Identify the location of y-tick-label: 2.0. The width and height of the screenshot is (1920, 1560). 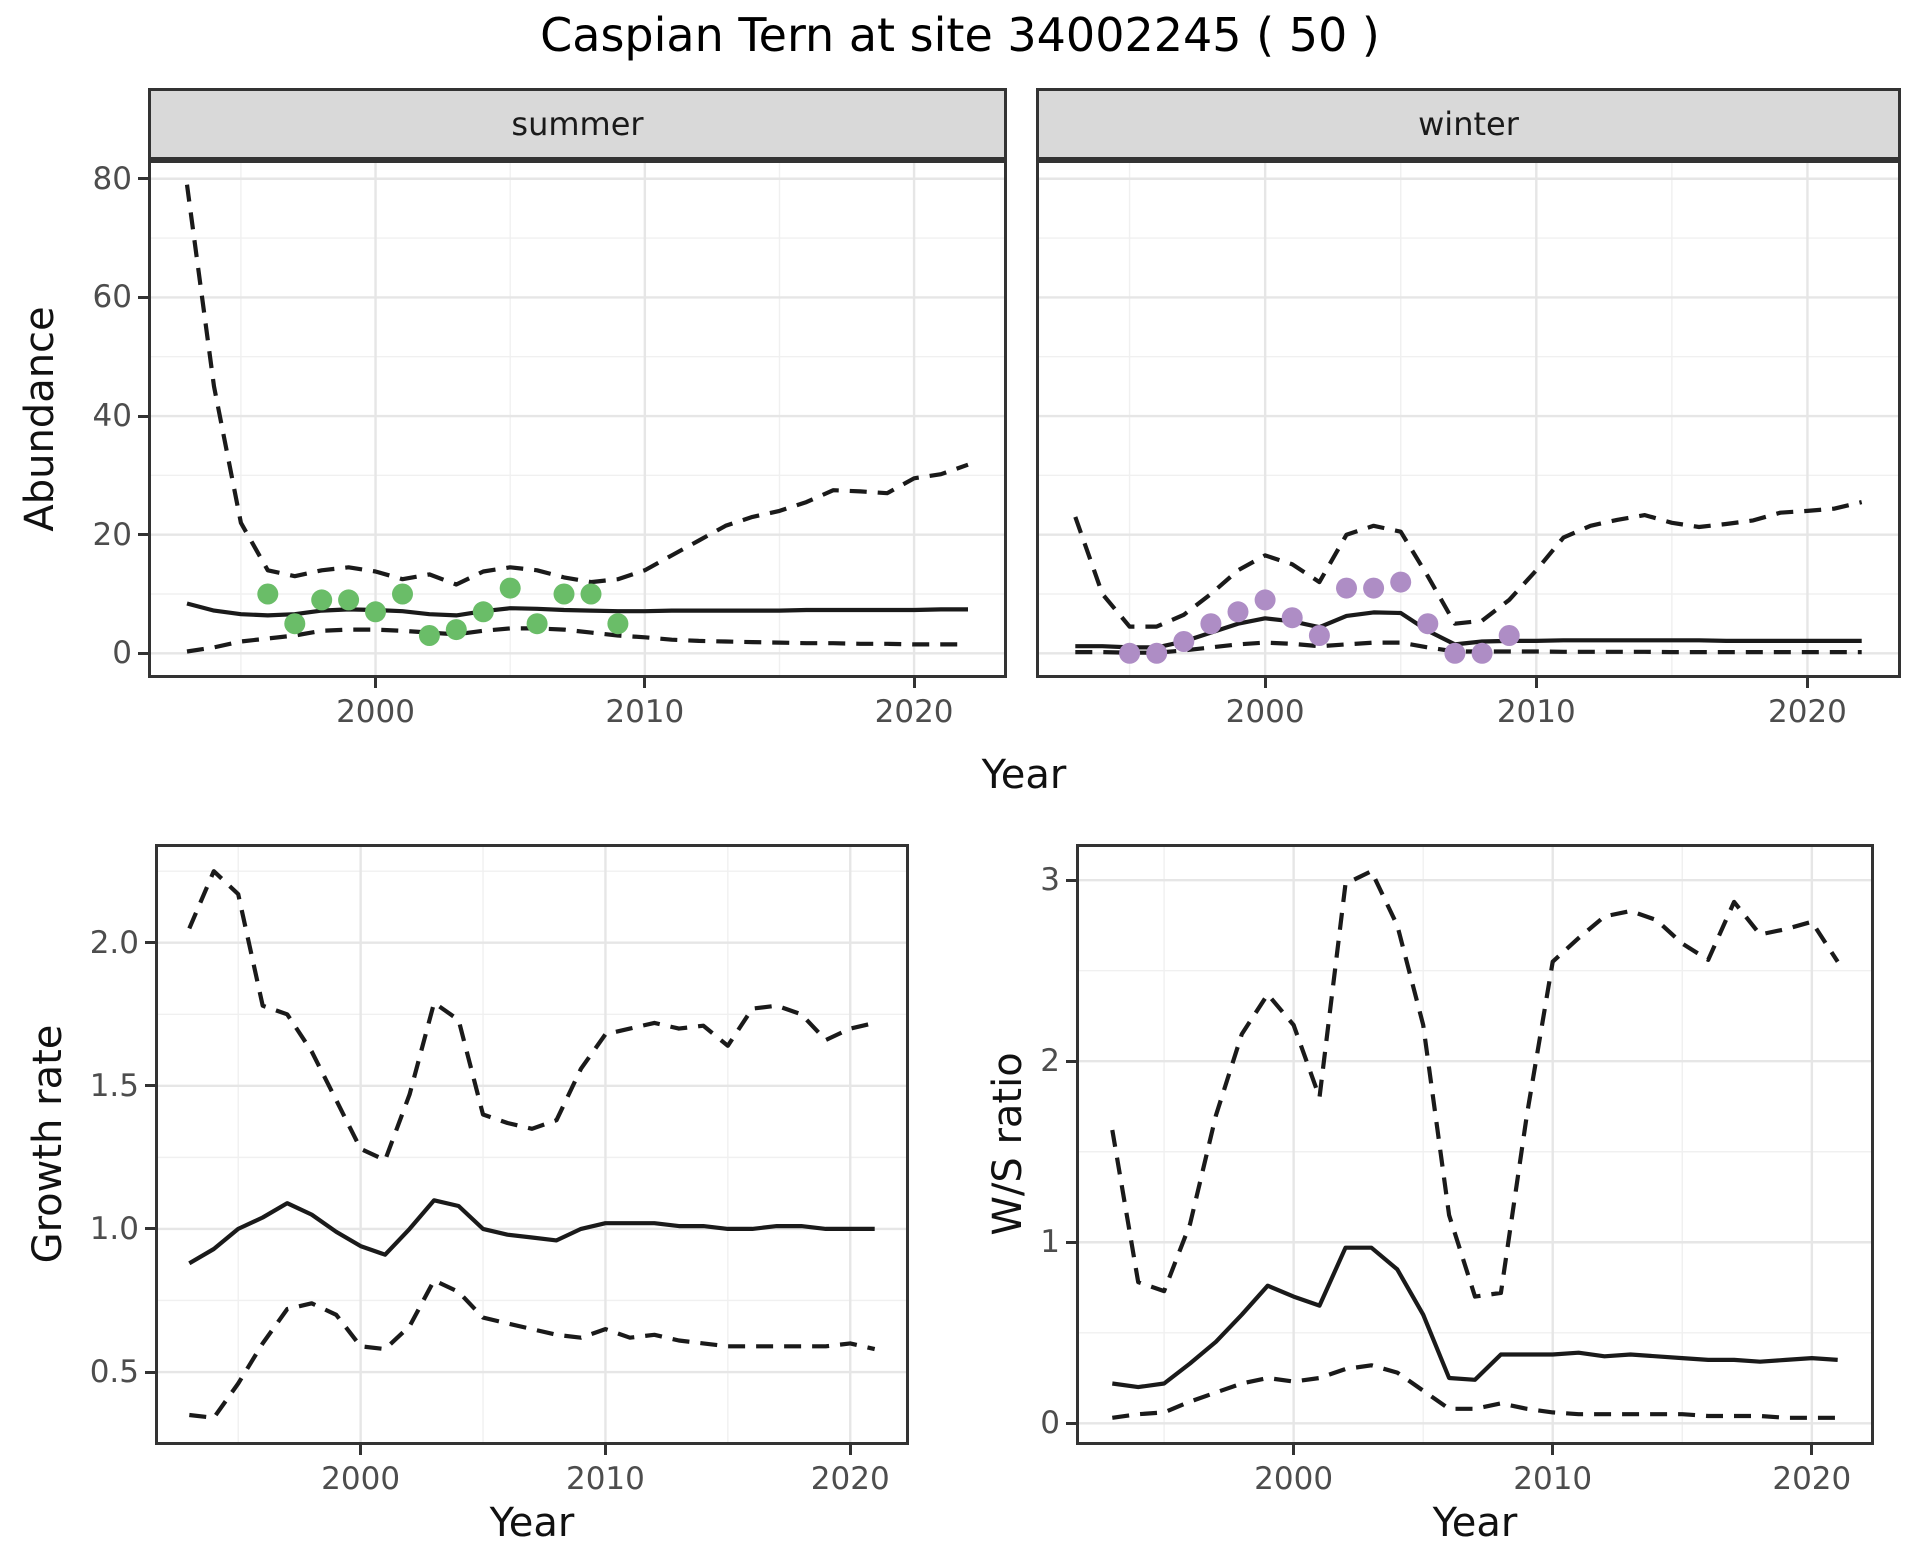
(114, 942).